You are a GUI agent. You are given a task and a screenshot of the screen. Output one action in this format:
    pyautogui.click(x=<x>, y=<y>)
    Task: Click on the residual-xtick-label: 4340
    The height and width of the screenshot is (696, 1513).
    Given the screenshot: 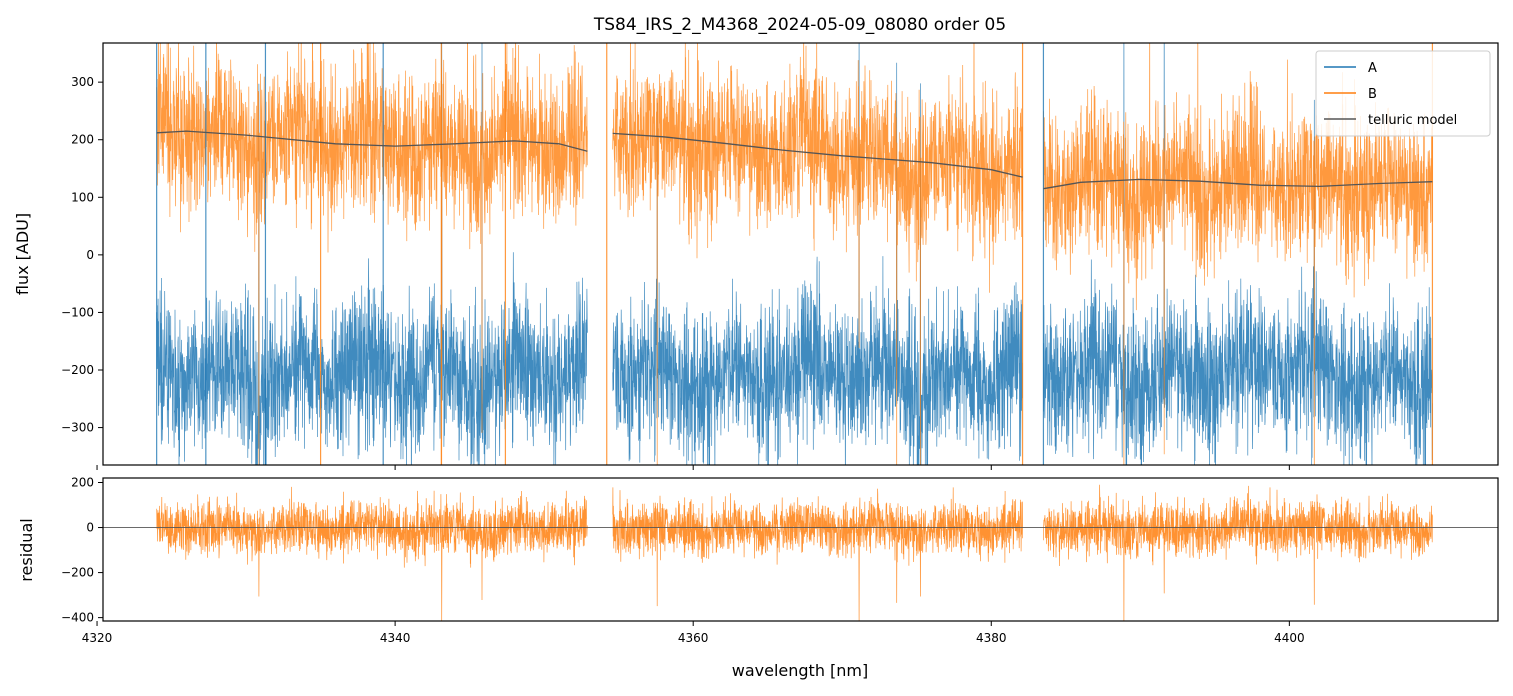 What is the action you would take?
    pyautogui.click(x=395, y=638)
    